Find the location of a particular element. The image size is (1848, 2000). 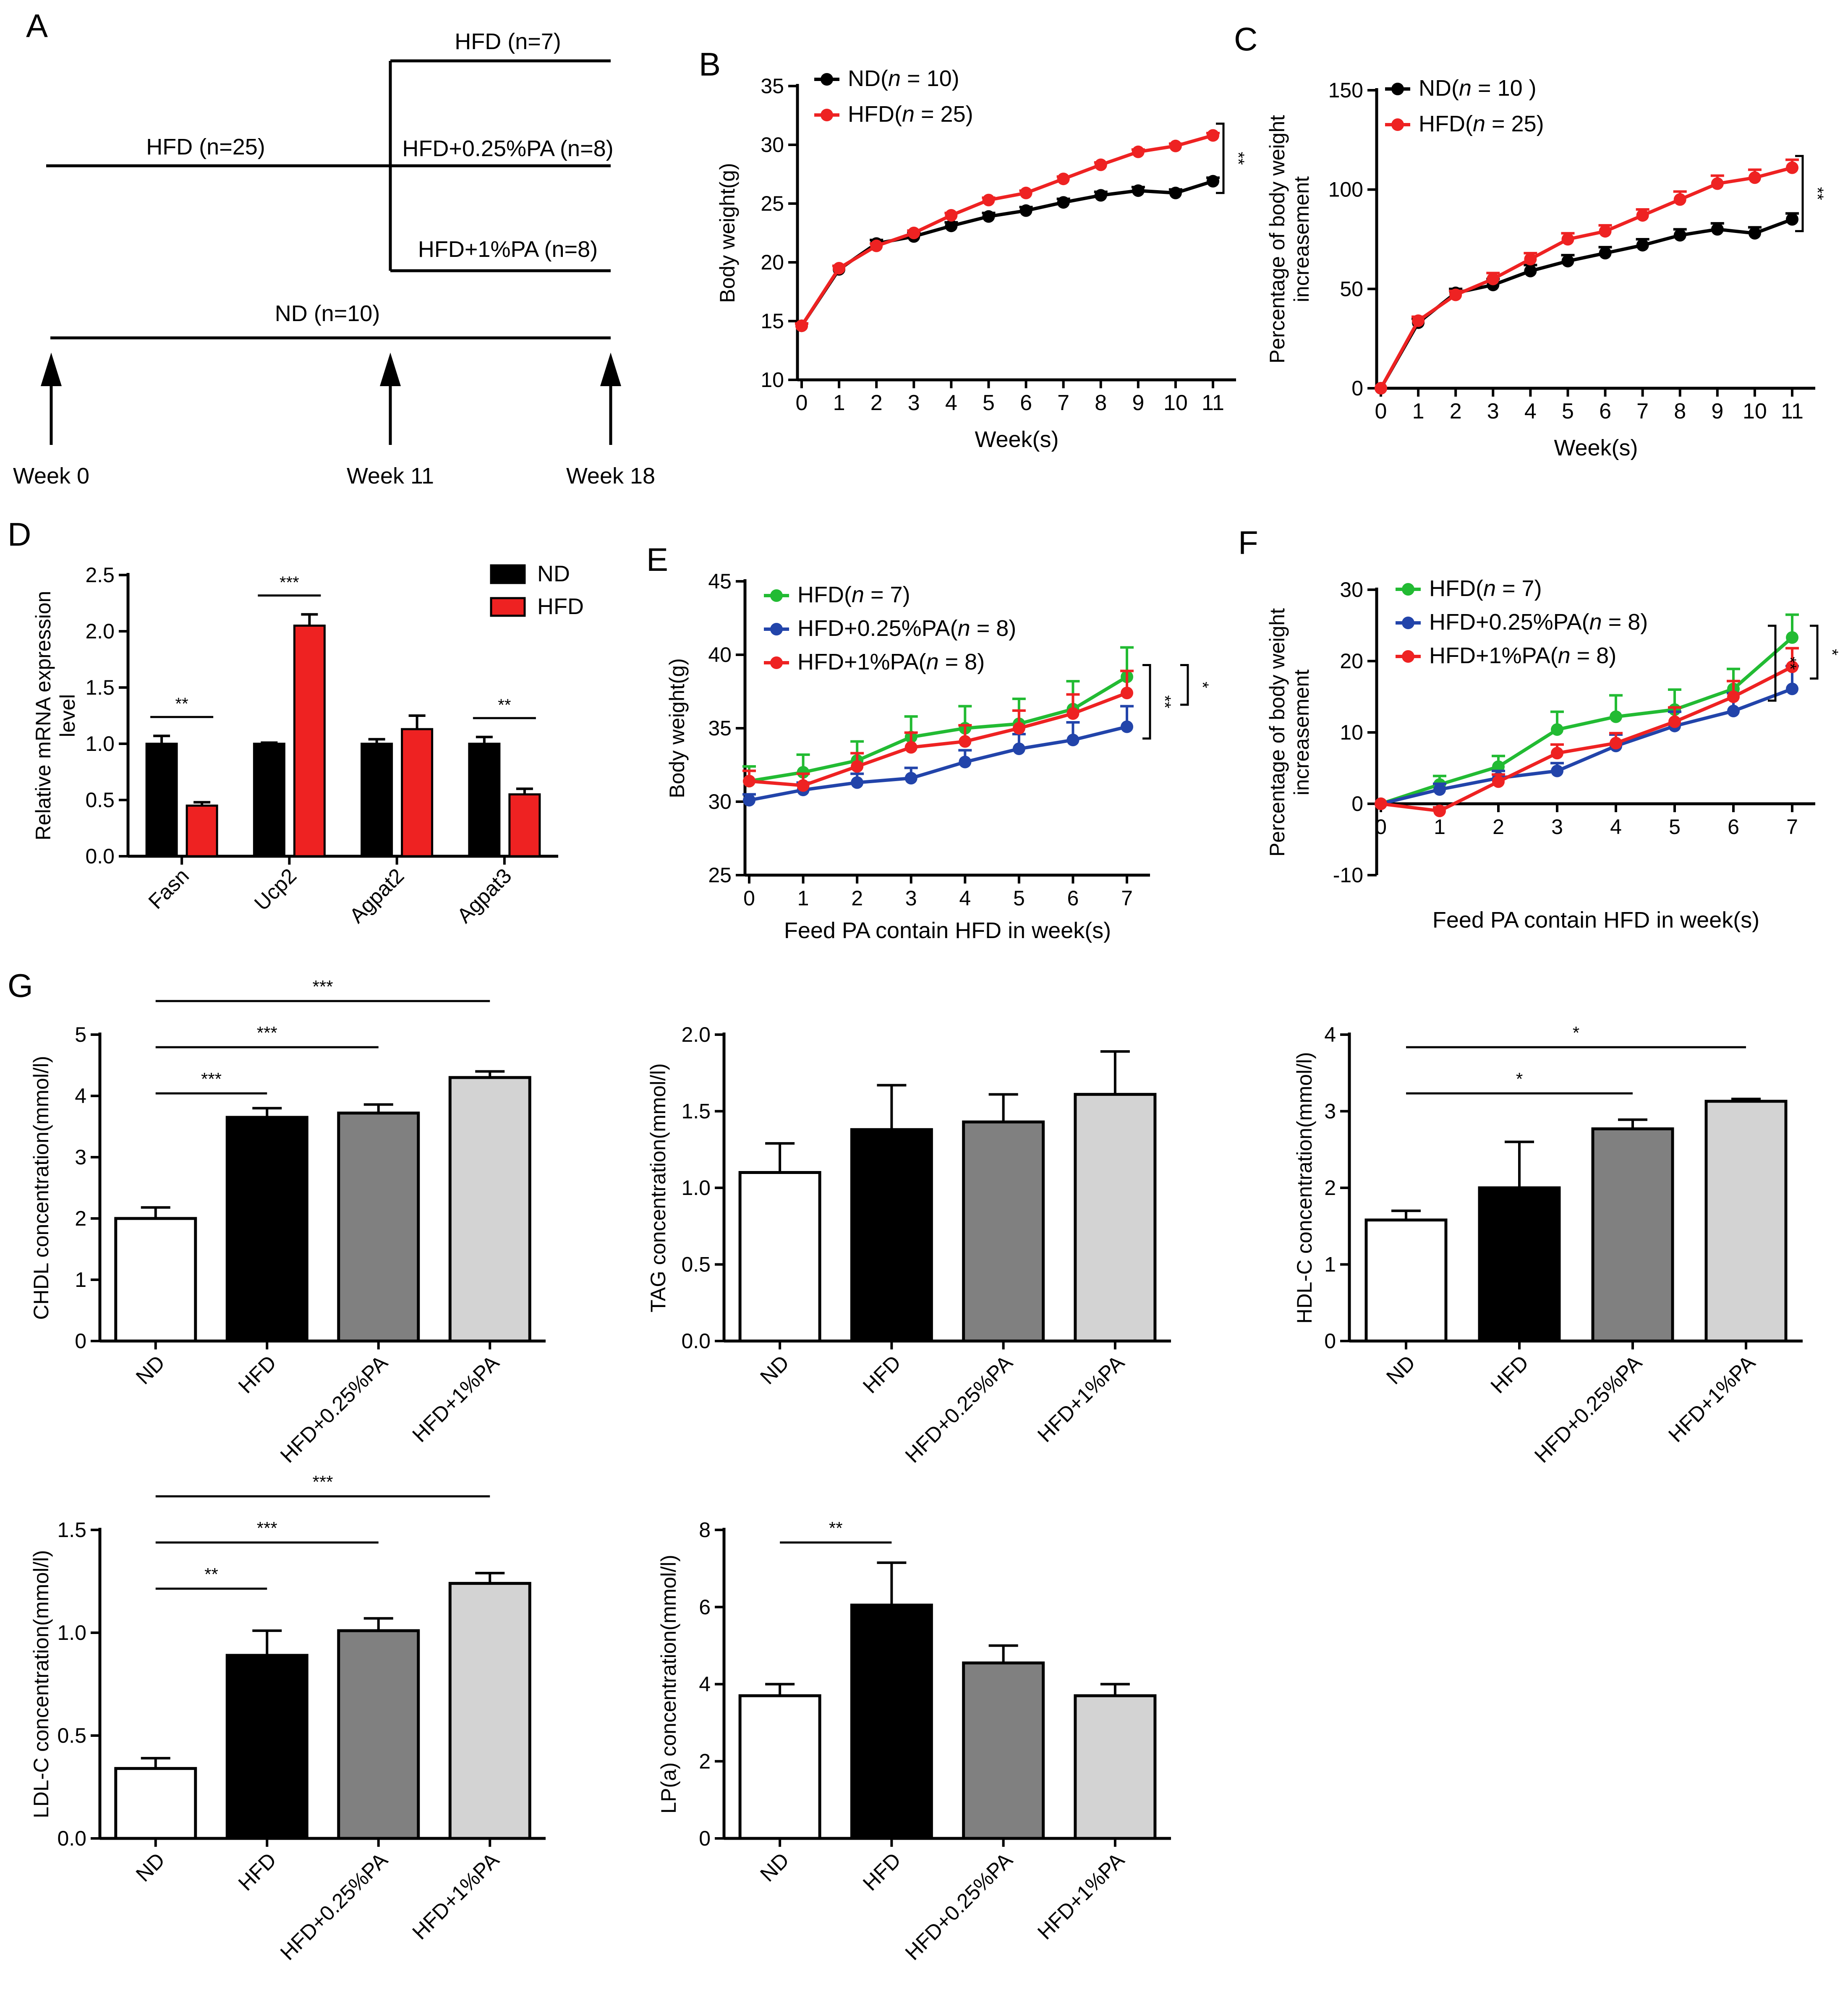

significance-bracket: * is located at coordinates (1196, 685).